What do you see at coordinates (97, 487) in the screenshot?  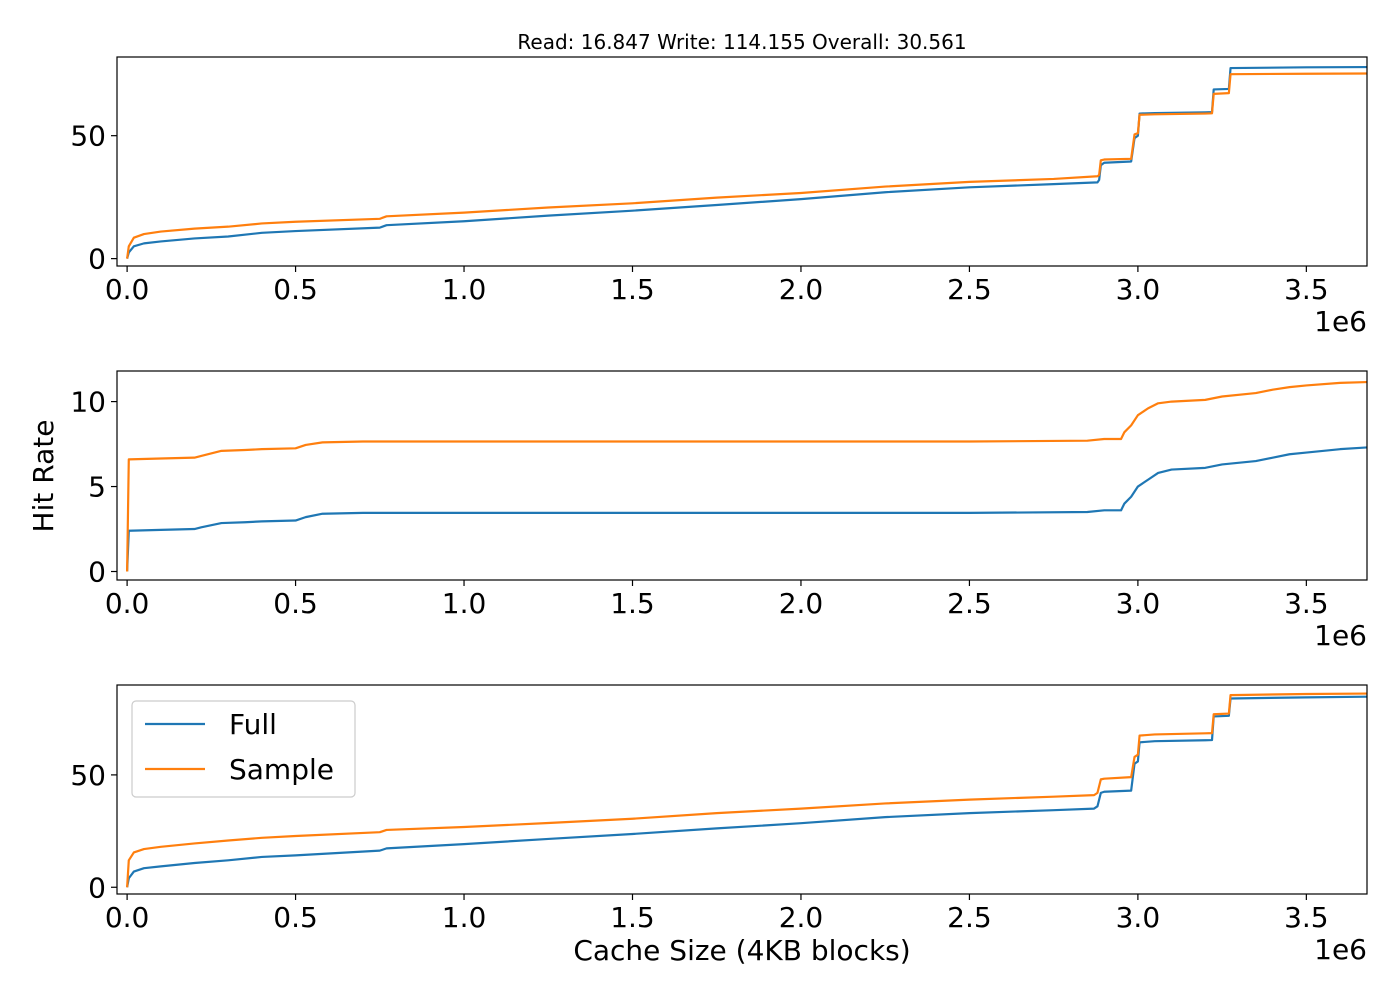 I see `y-tick-label: 5` at bounding box center [97, 487].